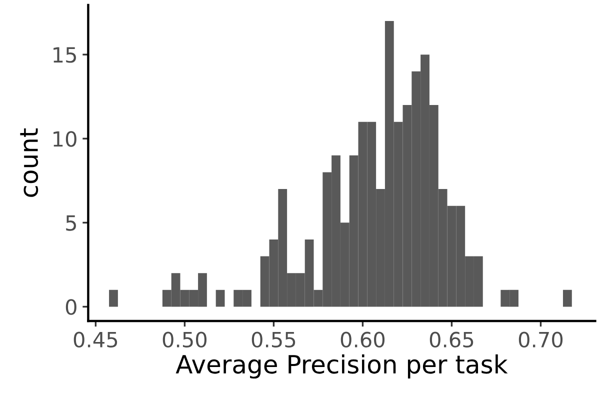 Image resolution: width=600 pixels, height=400 pixels. I want to click on x-tick-label: 0.50, so click(184, 340).